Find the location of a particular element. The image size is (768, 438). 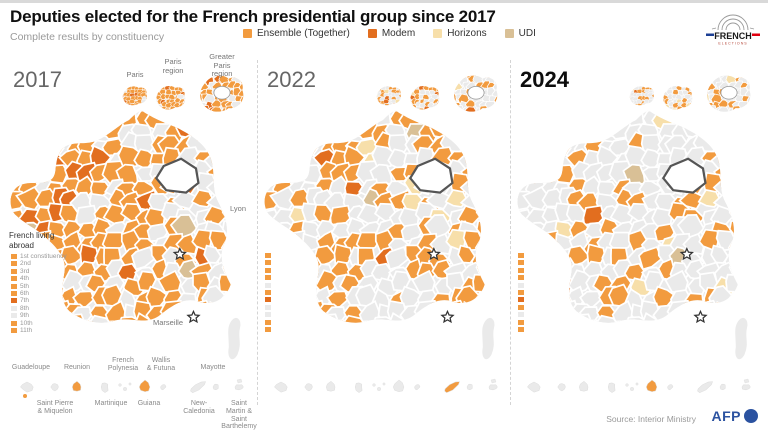

overseas-territories-2017 is located at coordinates (132, 388).